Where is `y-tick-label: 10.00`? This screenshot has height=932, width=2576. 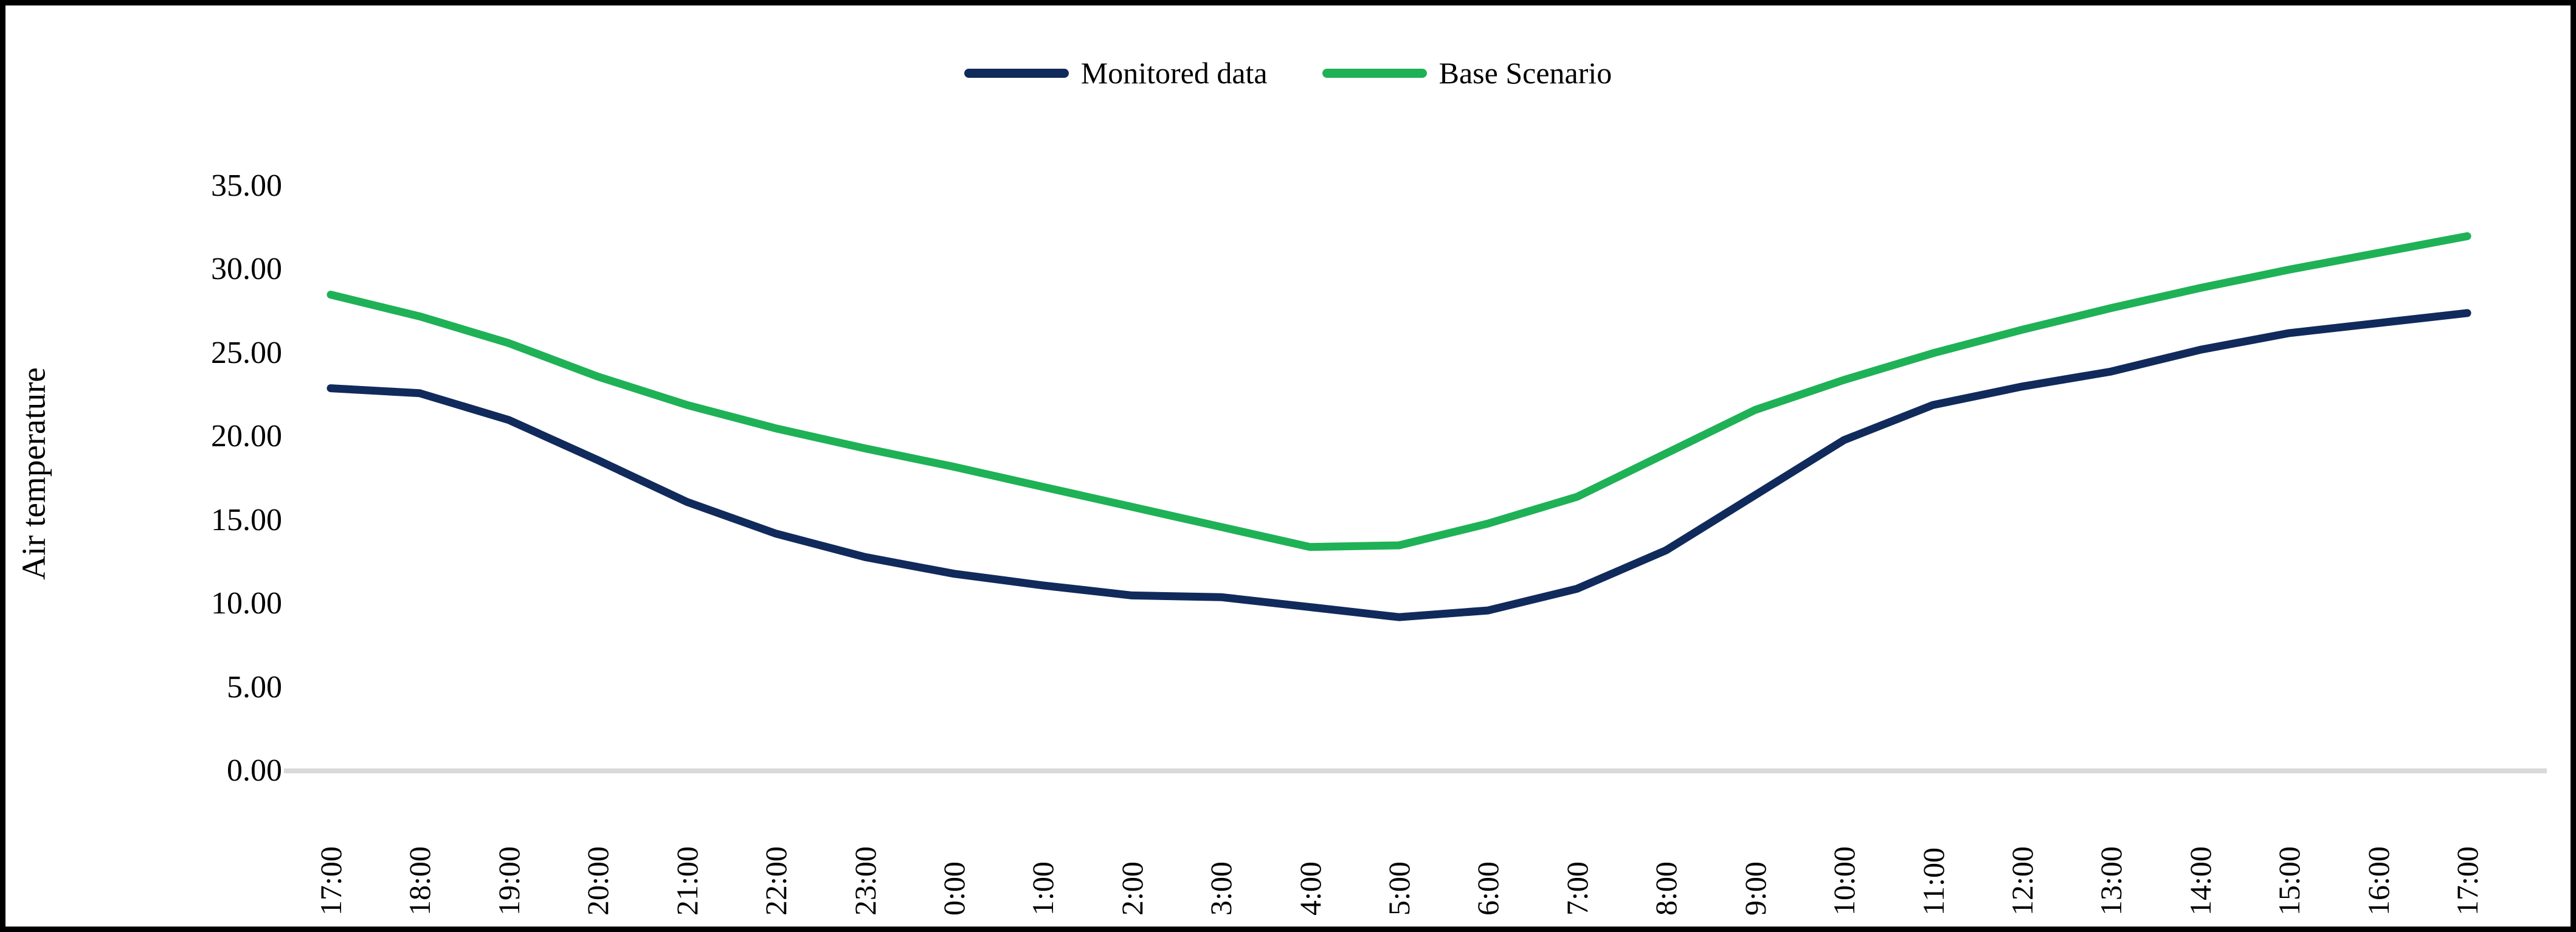 y-tick-label: 10.00 is located at coordinates (247, 603).